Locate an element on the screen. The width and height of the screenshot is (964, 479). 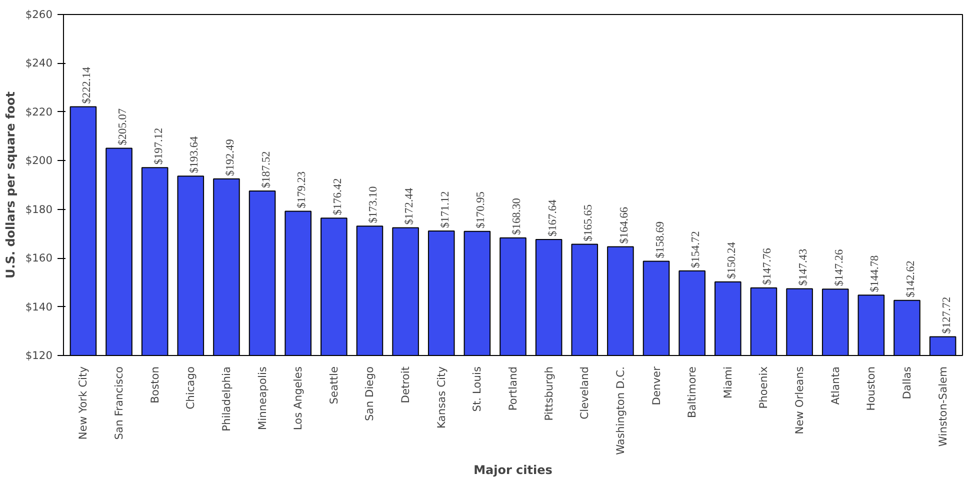
x-tick-label: Philadelphia is located at coordinates (226, 399).